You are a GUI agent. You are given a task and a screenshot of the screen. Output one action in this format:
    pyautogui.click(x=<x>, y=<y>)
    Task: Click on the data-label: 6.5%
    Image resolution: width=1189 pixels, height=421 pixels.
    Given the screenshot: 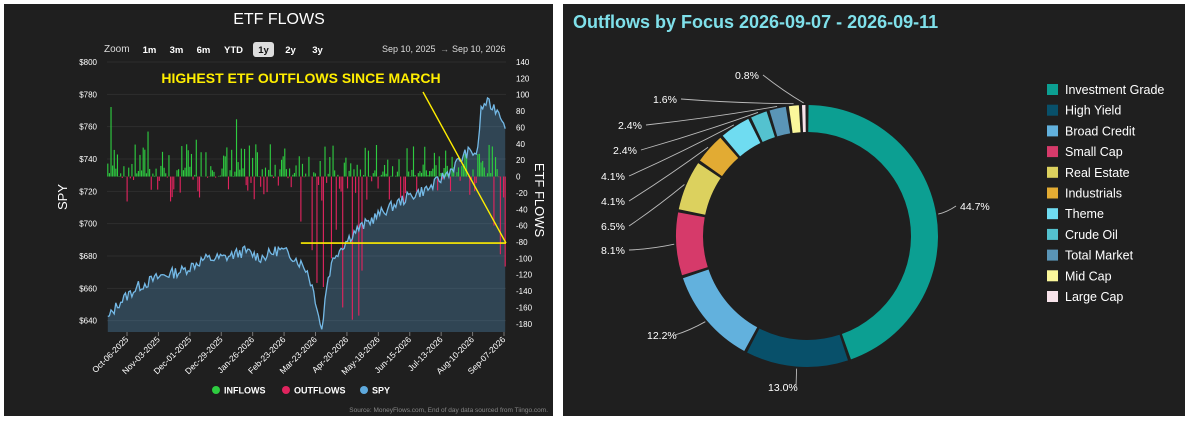 What is the action you would take?
    pyautogui.click(x=613, y=227)
    